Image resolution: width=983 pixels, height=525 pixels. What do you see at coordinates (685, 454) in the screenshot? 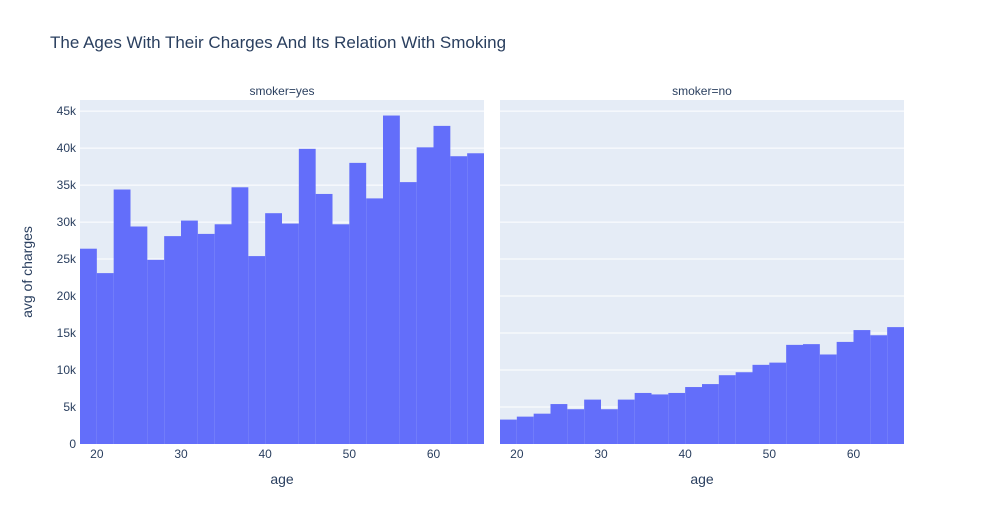
I see `x-tick-label-no-2: 40` at bounding box center [685, 454].